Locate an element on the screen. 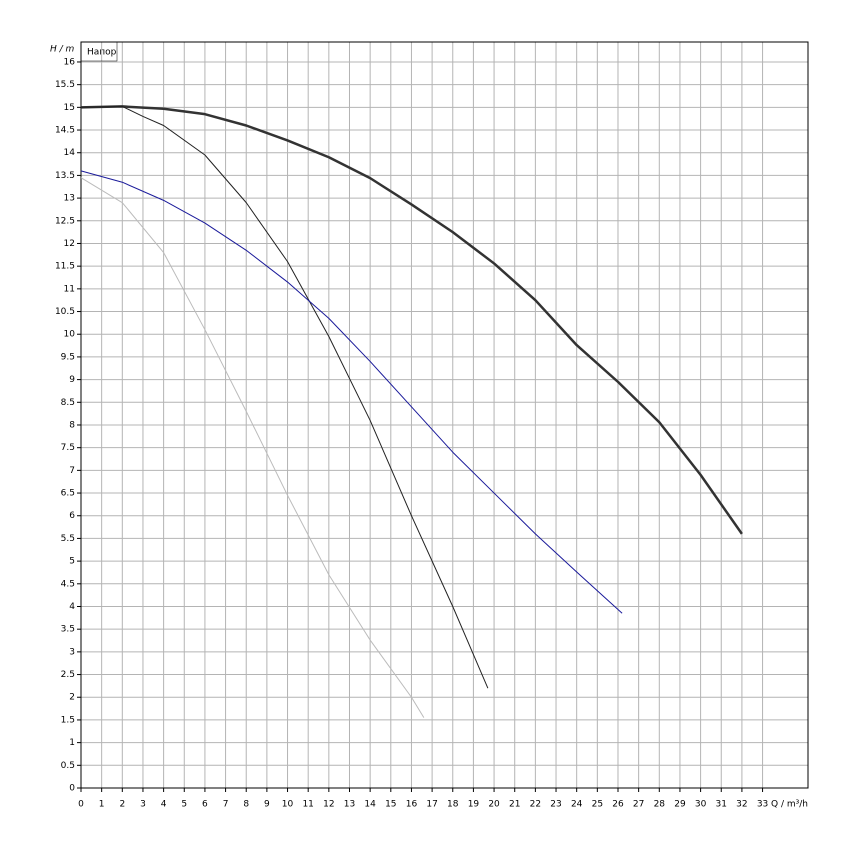 The width and height of the screenshot is (850, 850). y-tick-label: 4.5 is located at coordinates (68, 584).